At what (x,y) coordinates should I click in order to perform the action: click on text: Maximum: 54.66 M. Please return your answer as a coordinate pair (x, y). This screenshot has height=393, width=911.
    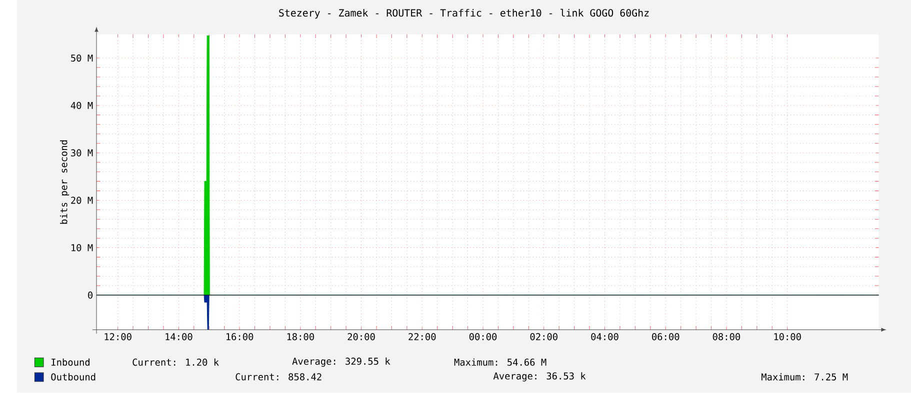
    Looking at the image, I should click on (500, 362).